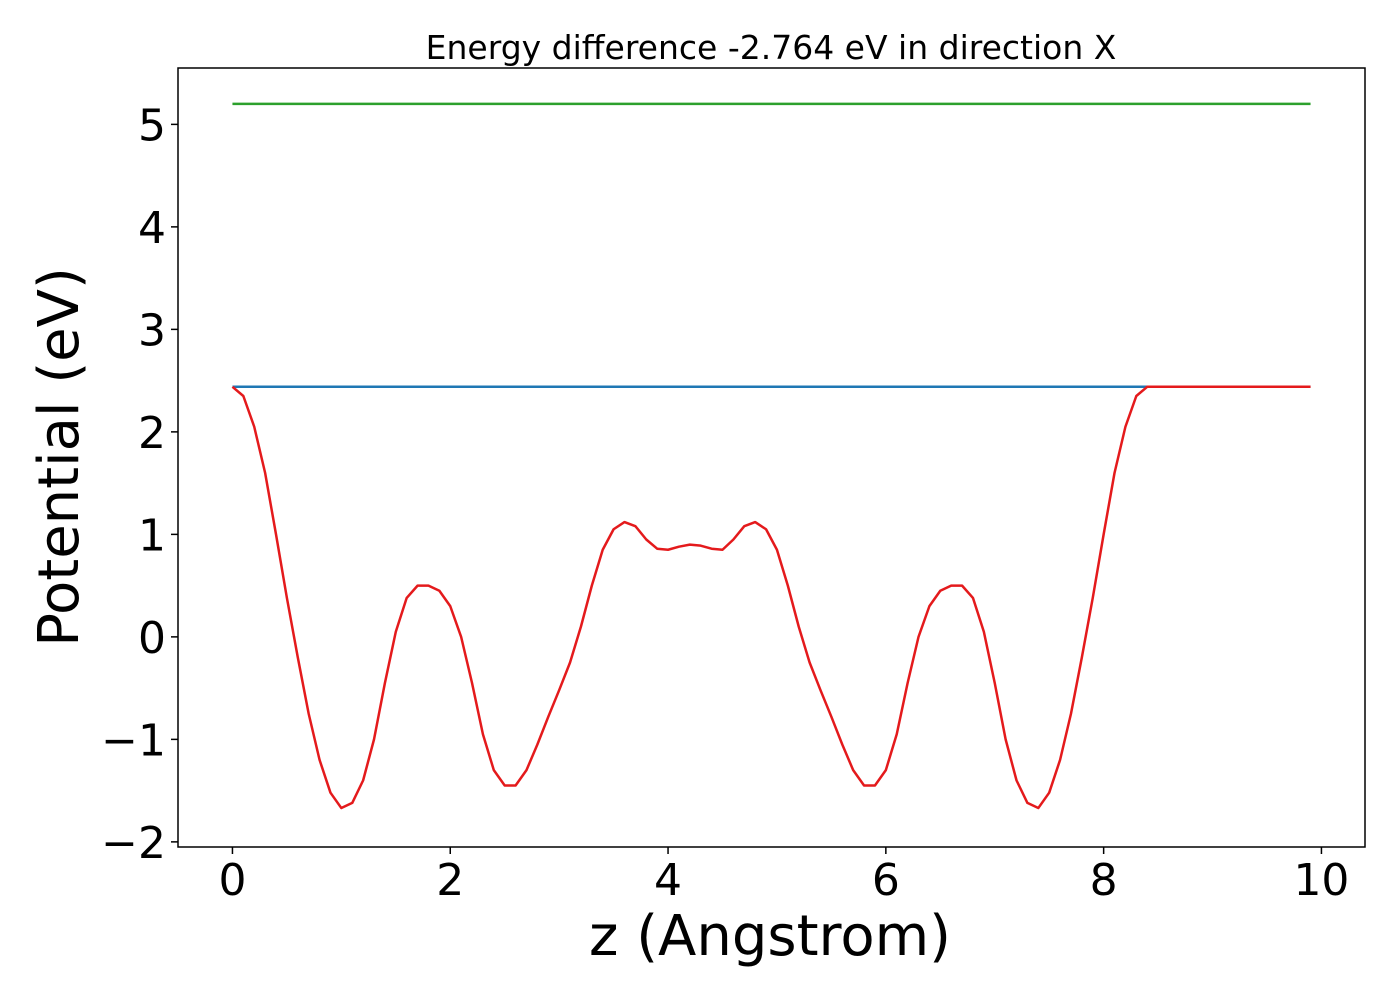 Image resolution: width=1400 pixels, height=1000 pixels. Describe the element at coordinates (1104, 880) in the screenshot. I see `x-tick-label: 8` at that location.